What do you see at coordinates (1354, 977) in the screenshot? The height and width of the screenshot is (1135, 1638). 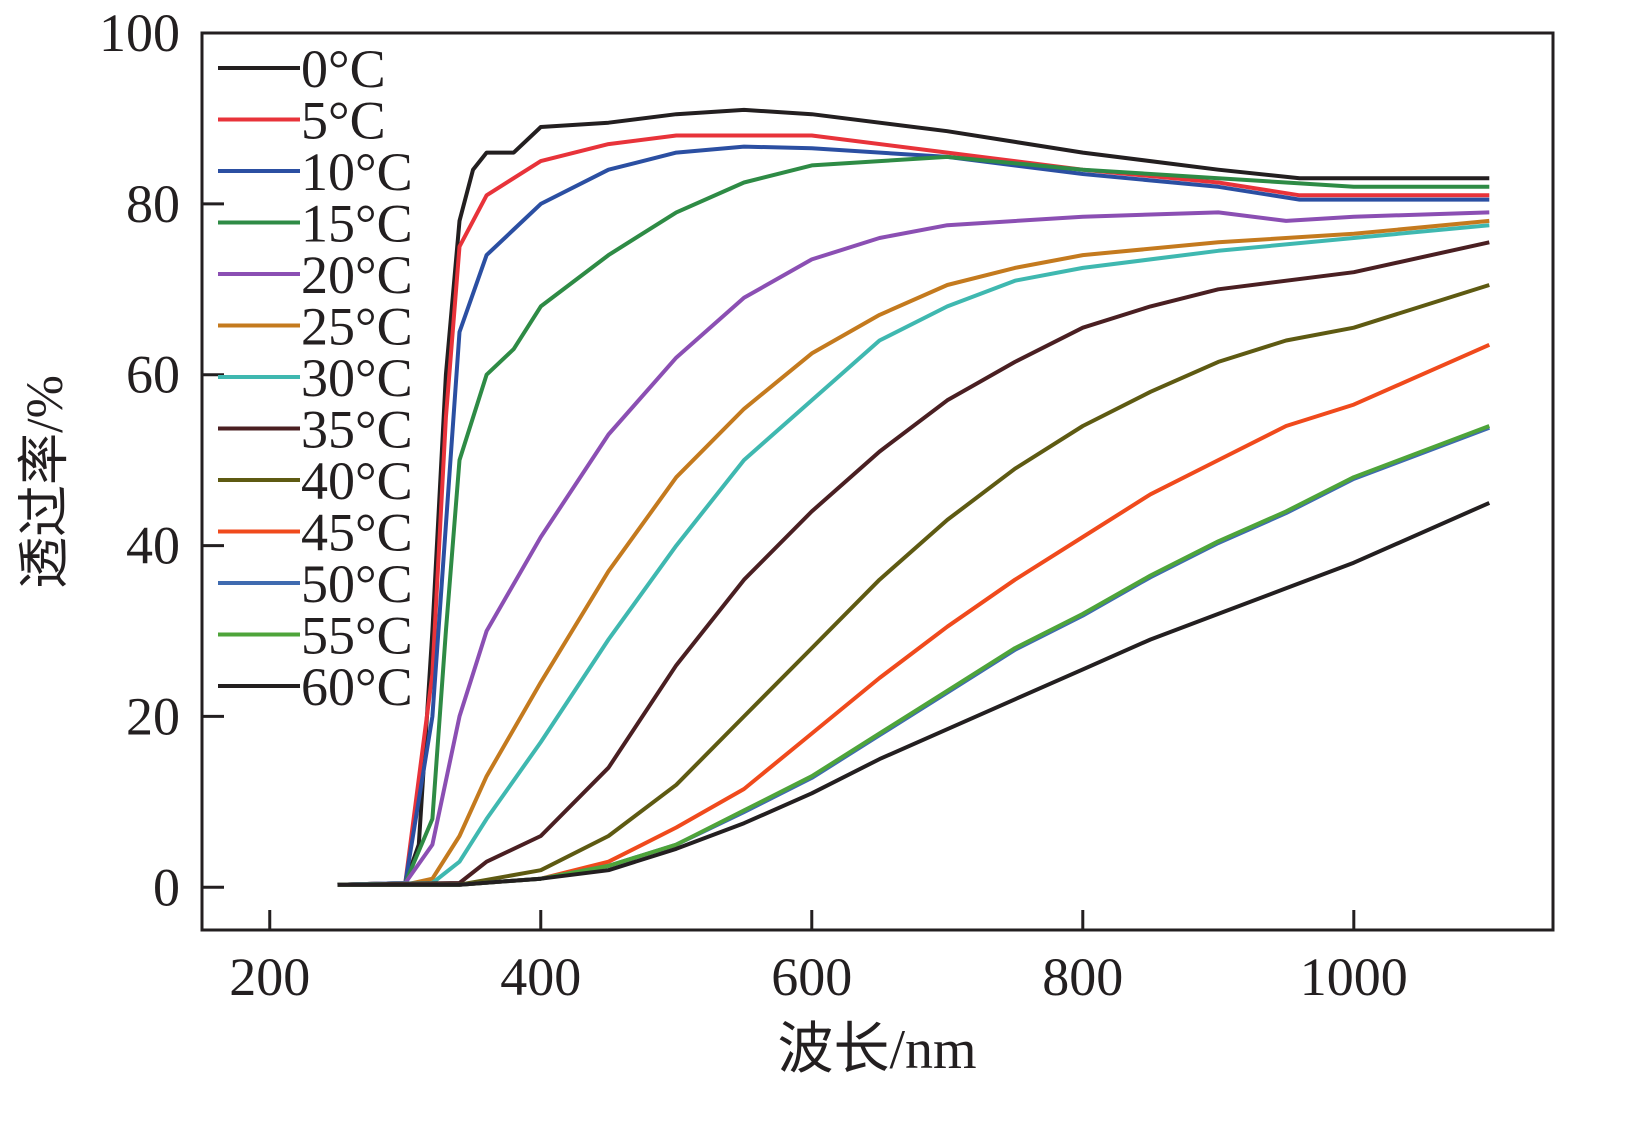 I see `x-tick-label: 1000` at bounding box center [1354, 977].